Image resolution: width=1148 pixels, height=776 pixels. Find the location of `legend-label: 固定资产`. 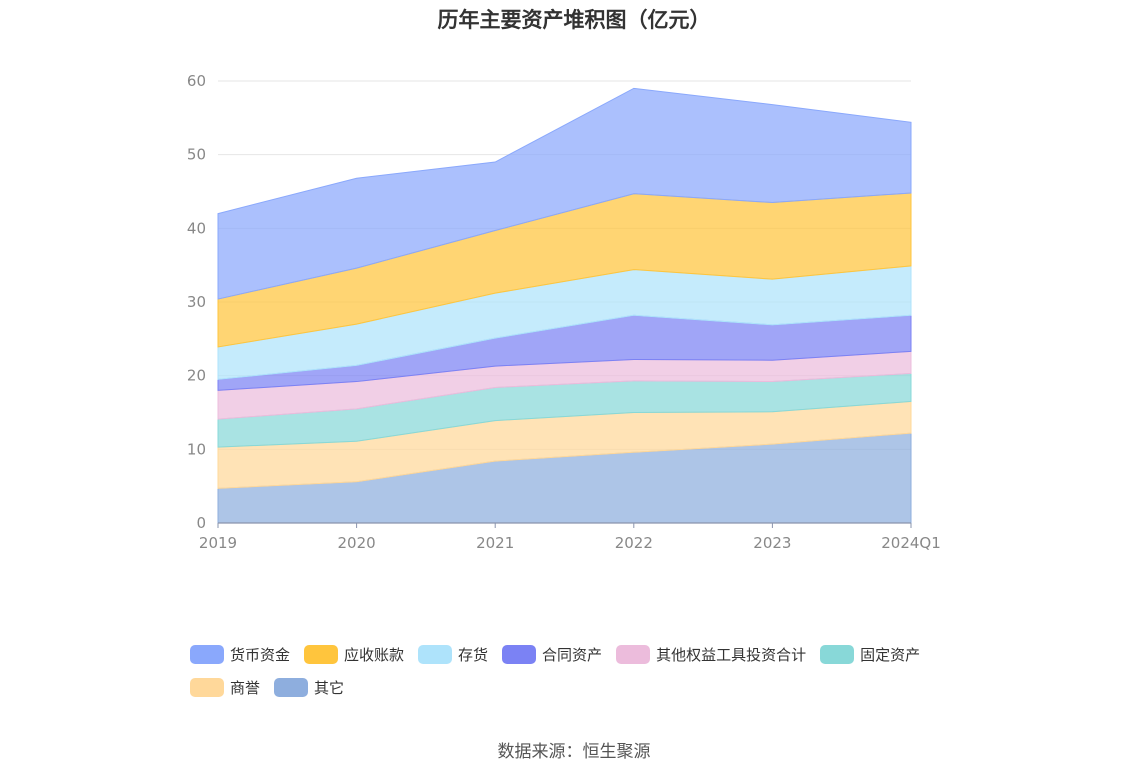

legend-label: 固定资产 is located at coordinates (890, 655).